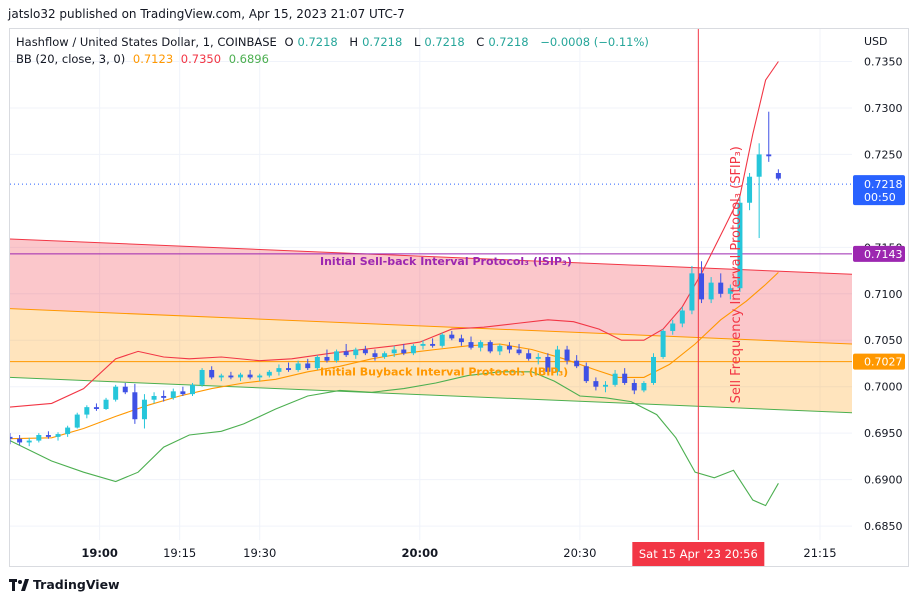 This screenshot has width=919, height=603. Describe the element at coordinates (883, 108) in the screenshot. I see `y-tick-label: 0.7300` at that location.